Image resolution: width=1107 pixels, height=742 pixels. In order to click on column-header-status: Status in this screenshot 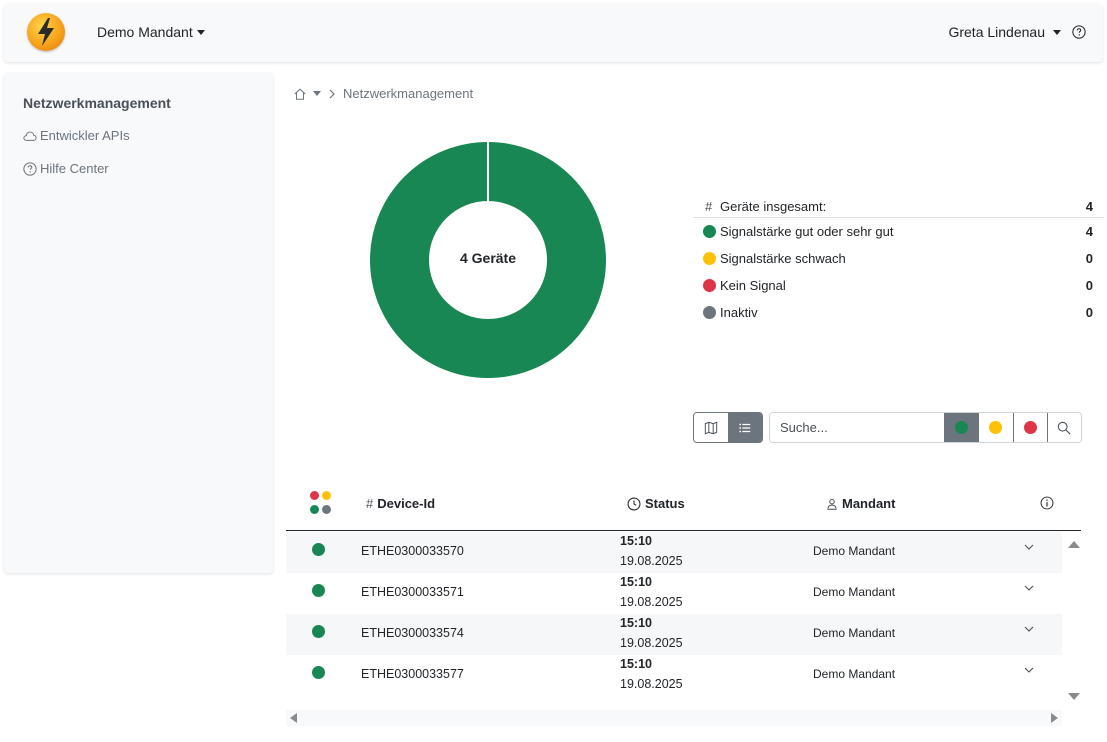, I will do `click(656, 503)`.